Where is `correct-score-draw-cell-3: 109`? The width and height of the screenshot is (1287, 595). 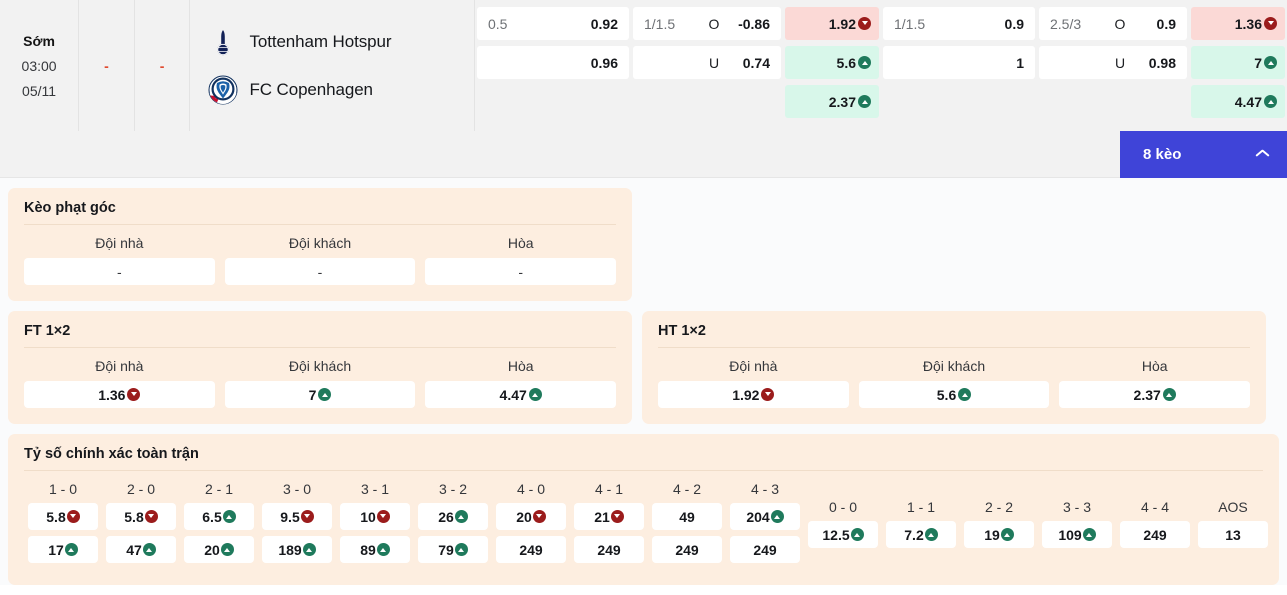 correct-score-draw-cell-3: 109 is located at coordinates (1077, 534).